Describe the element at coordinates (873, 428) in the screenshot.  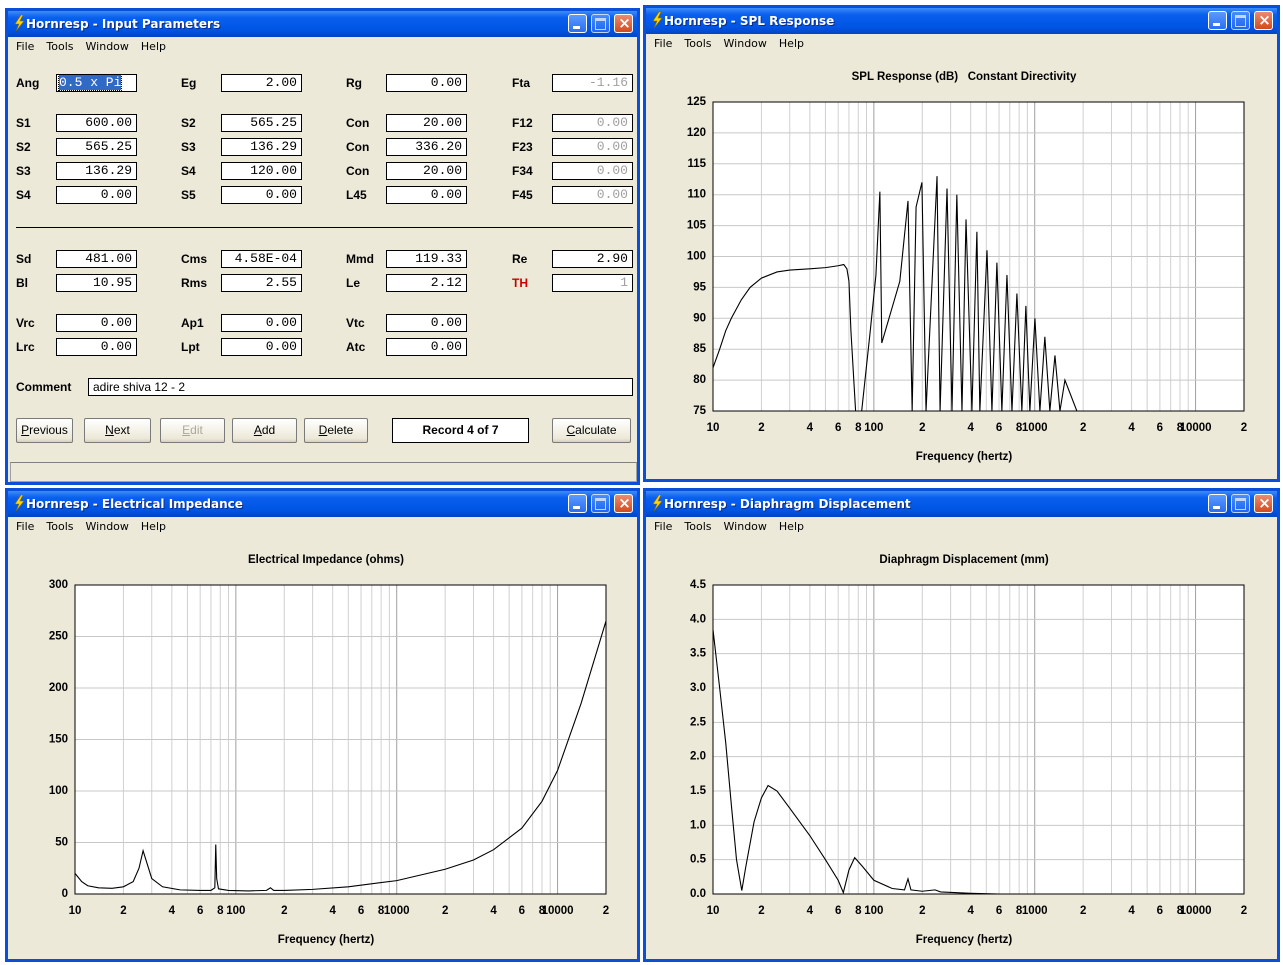
I see `x-tick-label: 100` at that location.